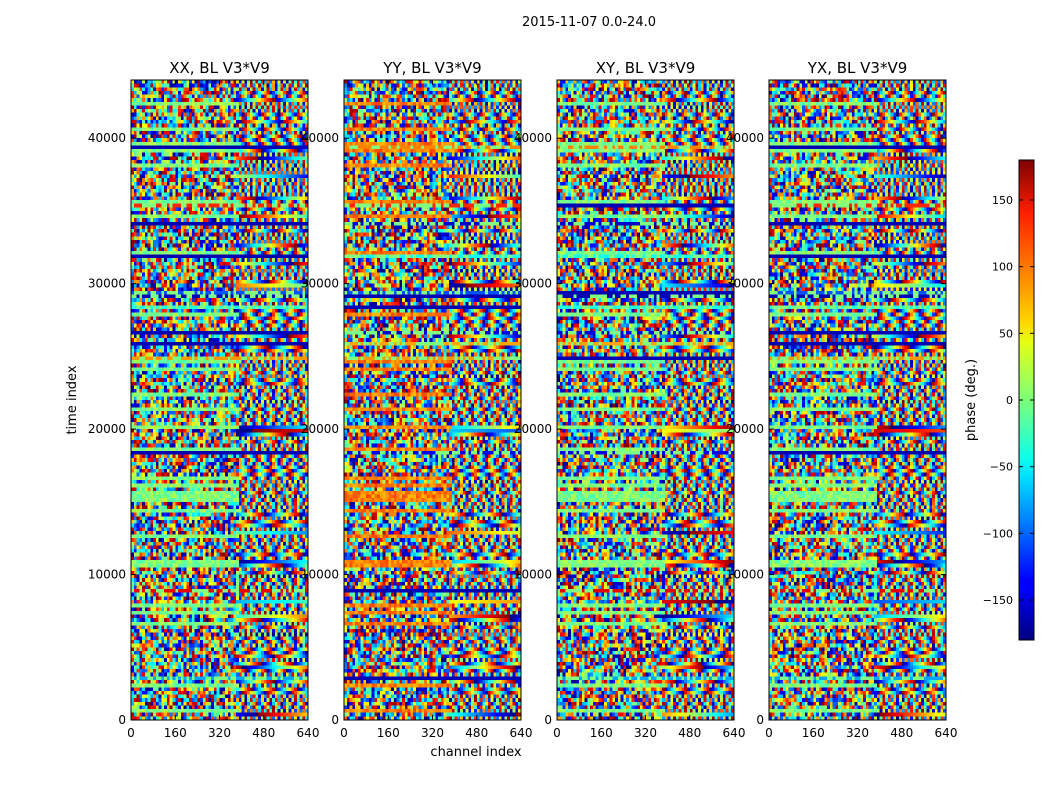 This screenshot has width=1050, height=800. Describe the element at coordinates (646, 68) in the screenshot. I see `panel-title: XY, BL V3*V9` at that location.